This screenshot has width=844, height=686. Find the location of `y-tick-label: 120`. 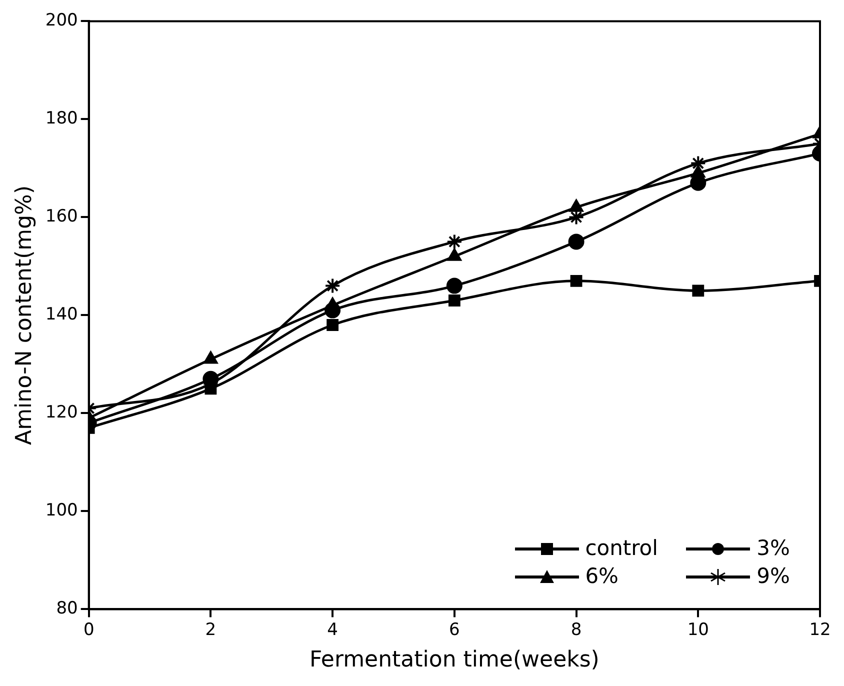

y-tick-label: 120 is located at coordinates (61, 412).